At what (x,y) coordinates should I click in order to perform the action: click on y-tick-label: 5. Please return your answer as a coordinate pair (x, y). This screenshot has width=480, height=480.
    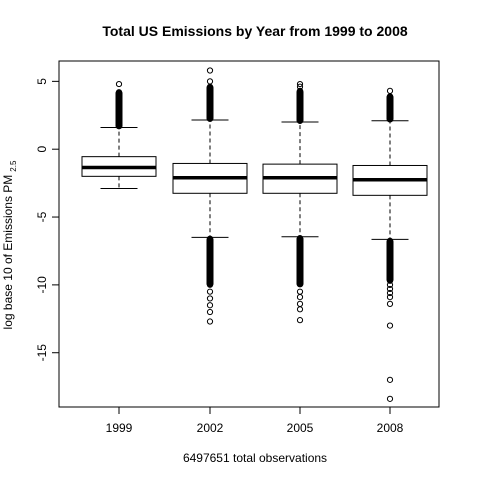
    Looking at the image, I should click on (42, 81).